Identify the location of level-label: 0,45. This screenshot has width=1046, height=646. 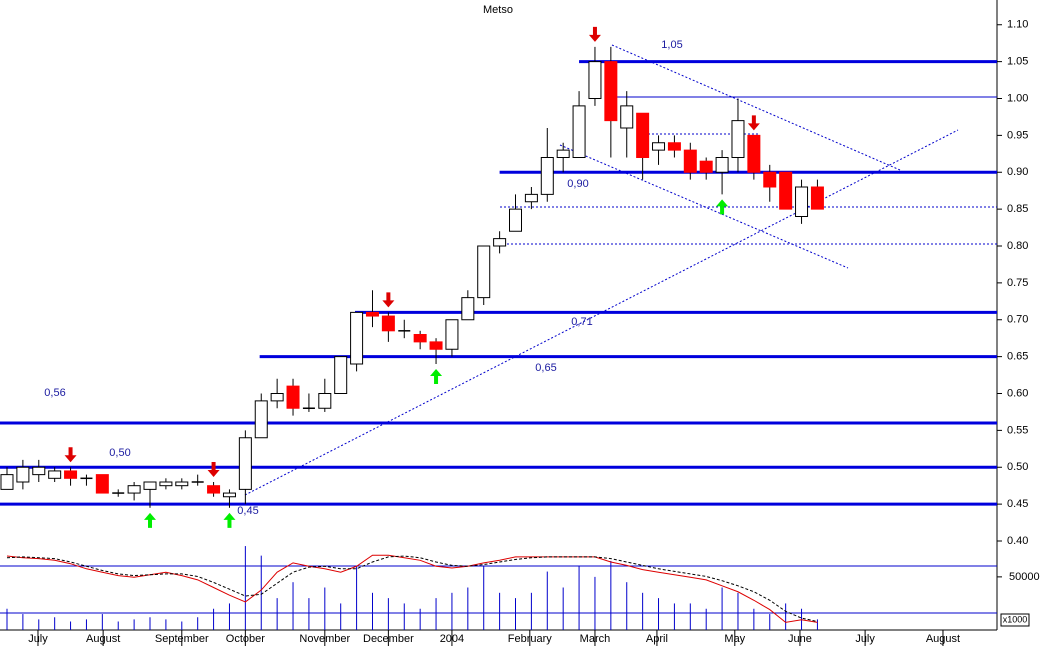
(247, 511).